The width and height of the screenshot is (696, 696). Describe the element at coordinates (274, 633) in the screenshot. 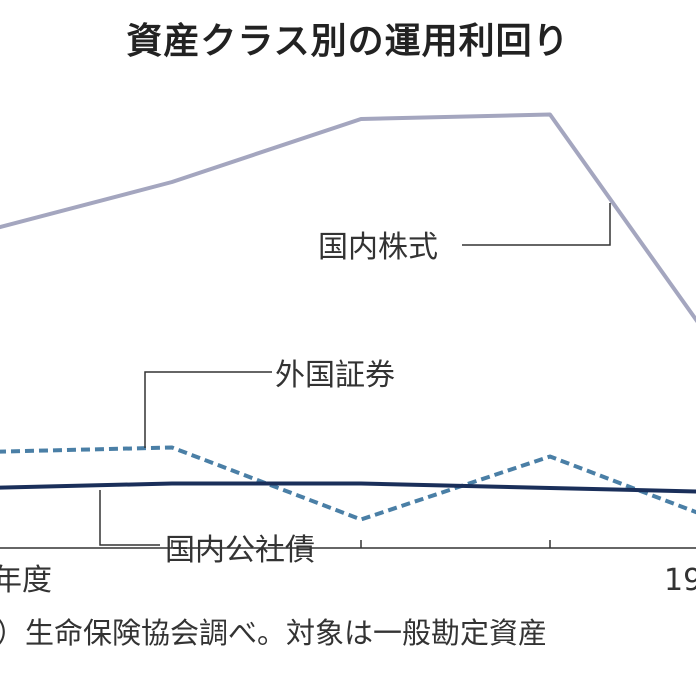

I see `source-note: ）生命保険協会調べ。対象は一般勘定資産` at that location.